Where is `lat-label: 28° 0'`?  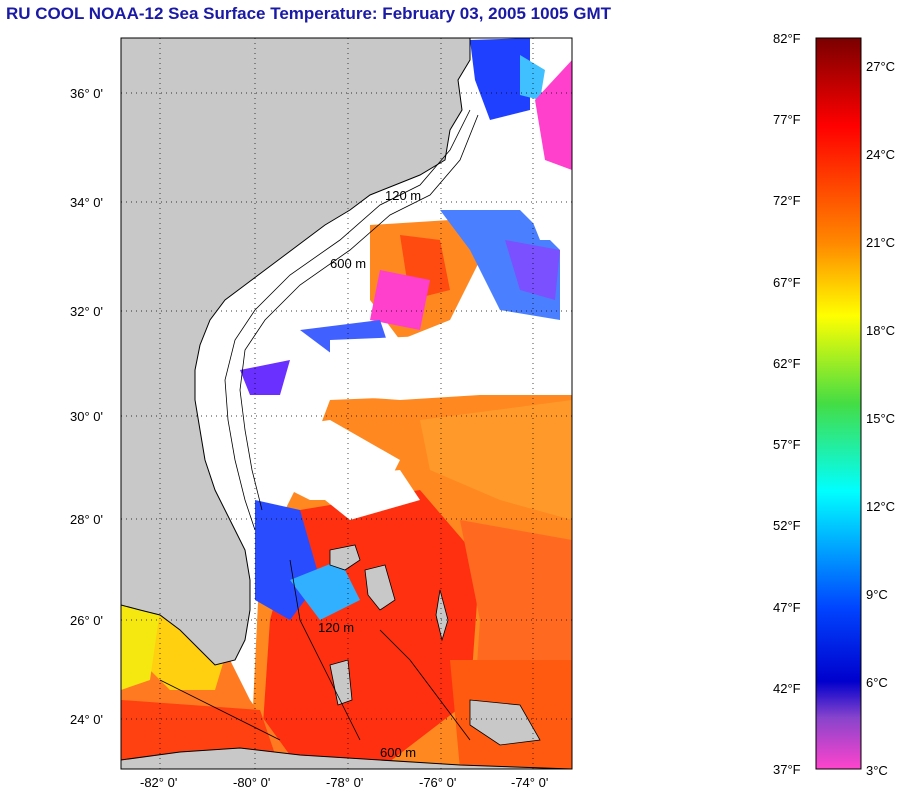
lat-label: 28° 0' is located at coordinates (86, 519).